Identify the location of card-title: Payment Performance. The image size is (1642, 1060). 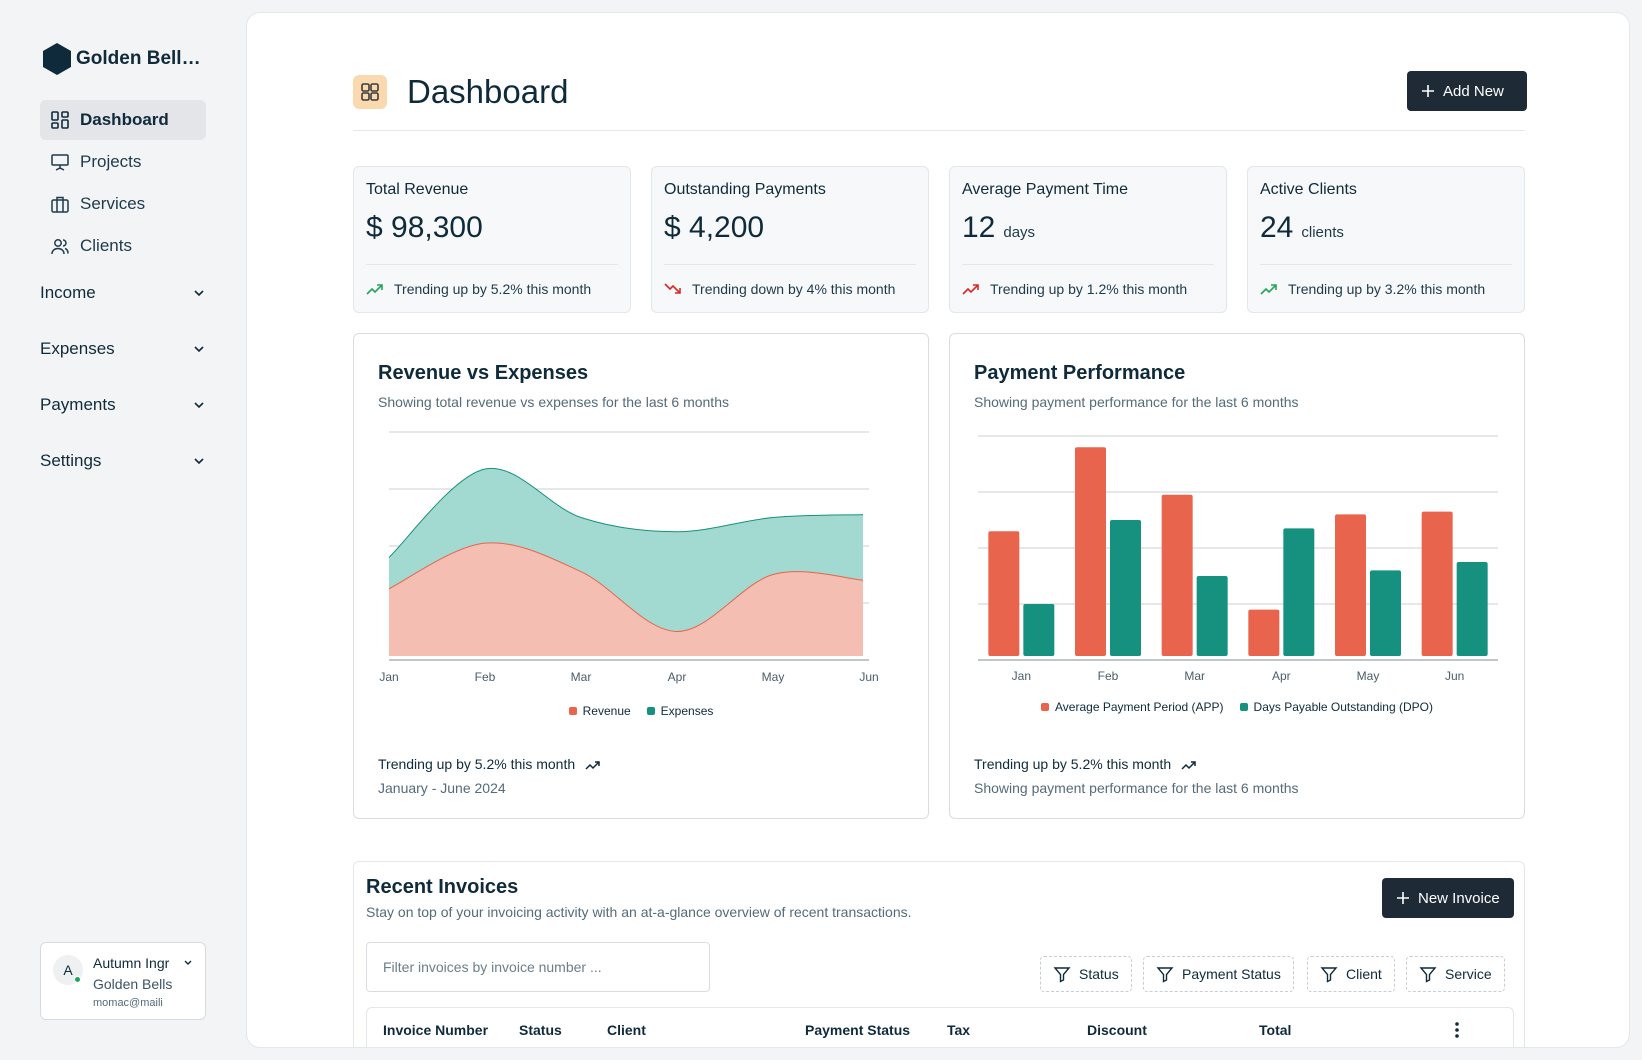
(1080, 373).